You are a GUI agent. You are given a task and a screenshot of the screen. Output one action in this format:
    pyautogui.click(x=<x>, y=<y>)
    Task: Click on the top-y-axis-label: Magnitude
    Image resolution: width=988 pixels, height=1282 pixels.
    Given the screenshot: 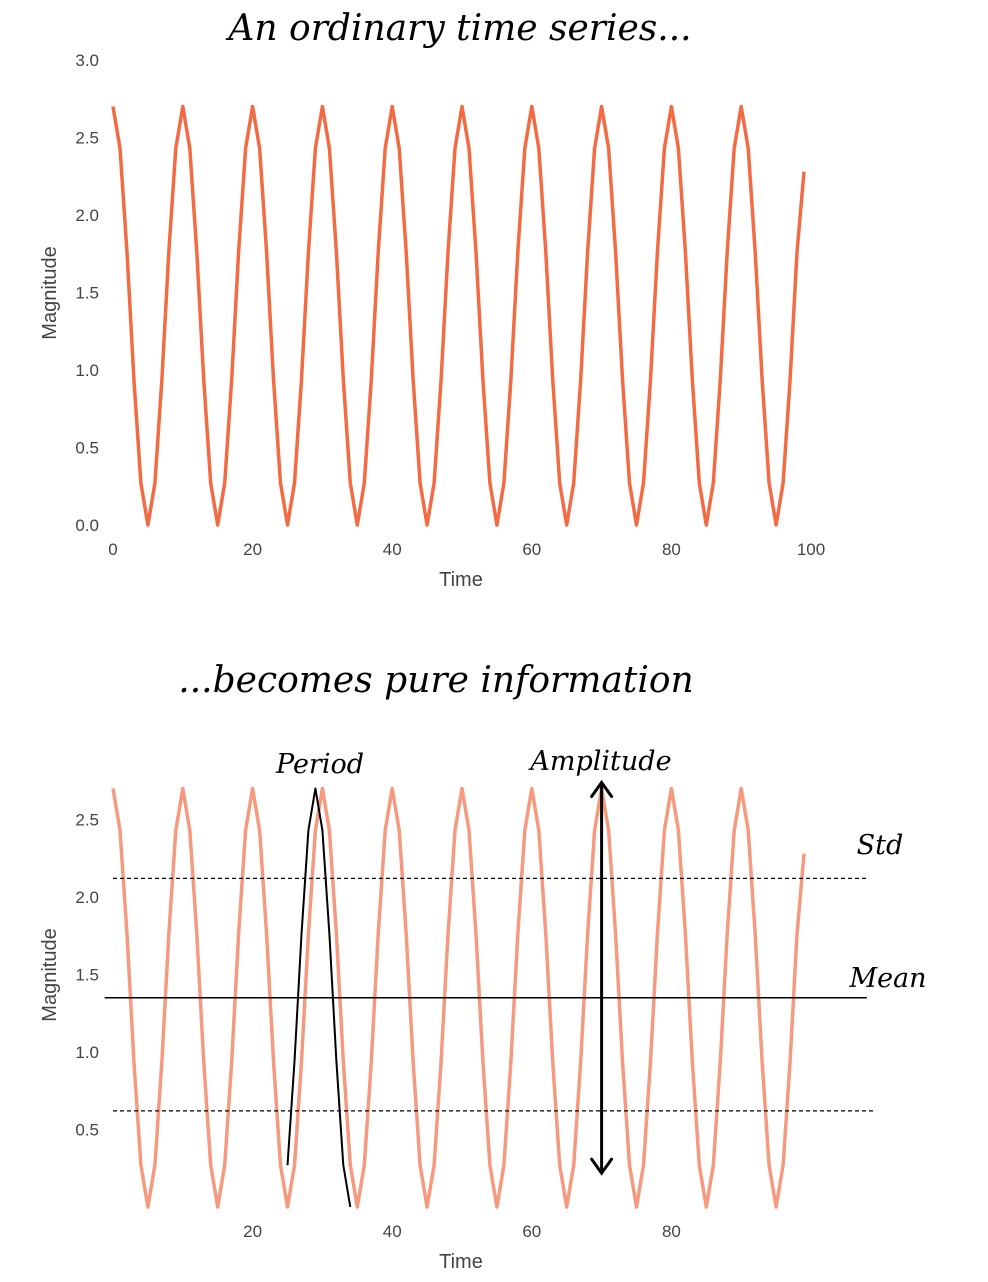 What is the action you would take?
    pyautogui.click(x=50, y=292)
    